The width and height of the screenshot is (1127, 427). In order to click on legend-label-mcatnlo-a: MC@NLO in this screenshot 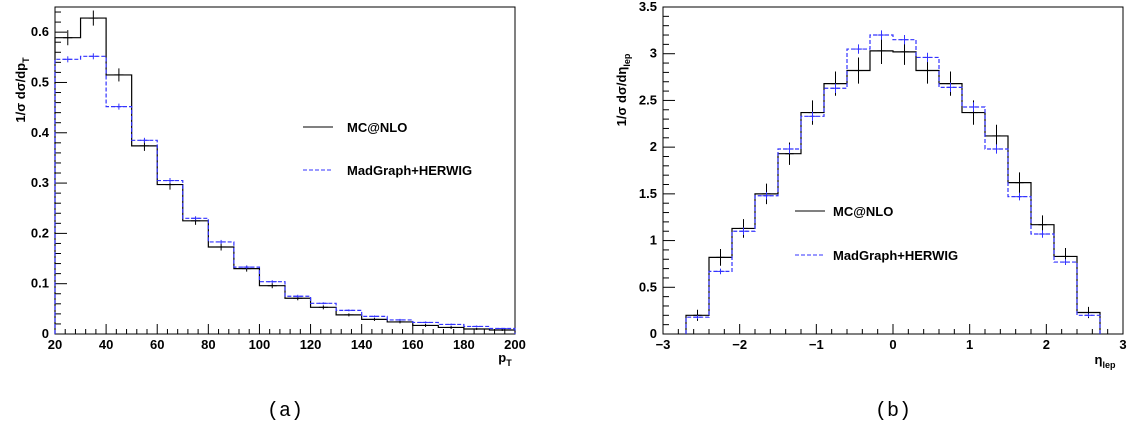, I will do `click(377, 127)`.